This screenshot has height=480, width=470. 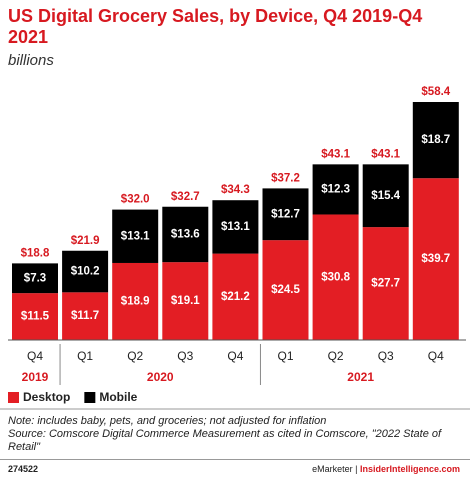 What do you see at coordinates (160, 377) in the screenshot?
I see `group-label: 2020` at bounding box center [160, 377].